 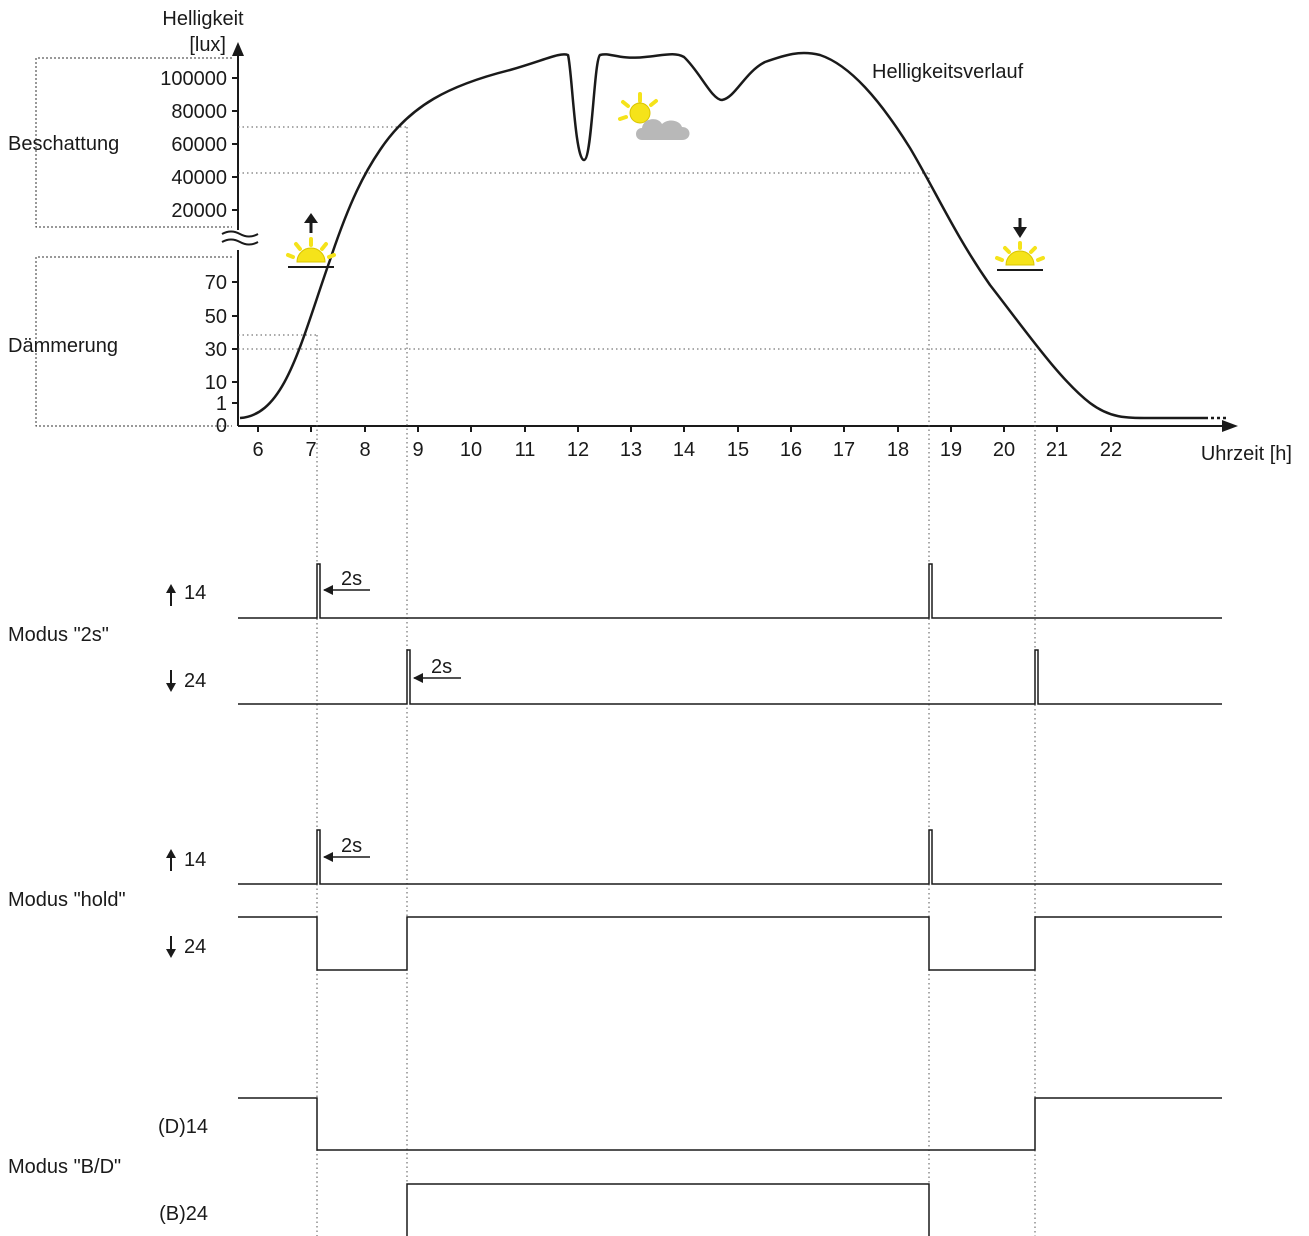 What do you see at coordinates (417, 450) in the screenshot?
I see `x-tick-9: 9` at bounding box center [417, 450].